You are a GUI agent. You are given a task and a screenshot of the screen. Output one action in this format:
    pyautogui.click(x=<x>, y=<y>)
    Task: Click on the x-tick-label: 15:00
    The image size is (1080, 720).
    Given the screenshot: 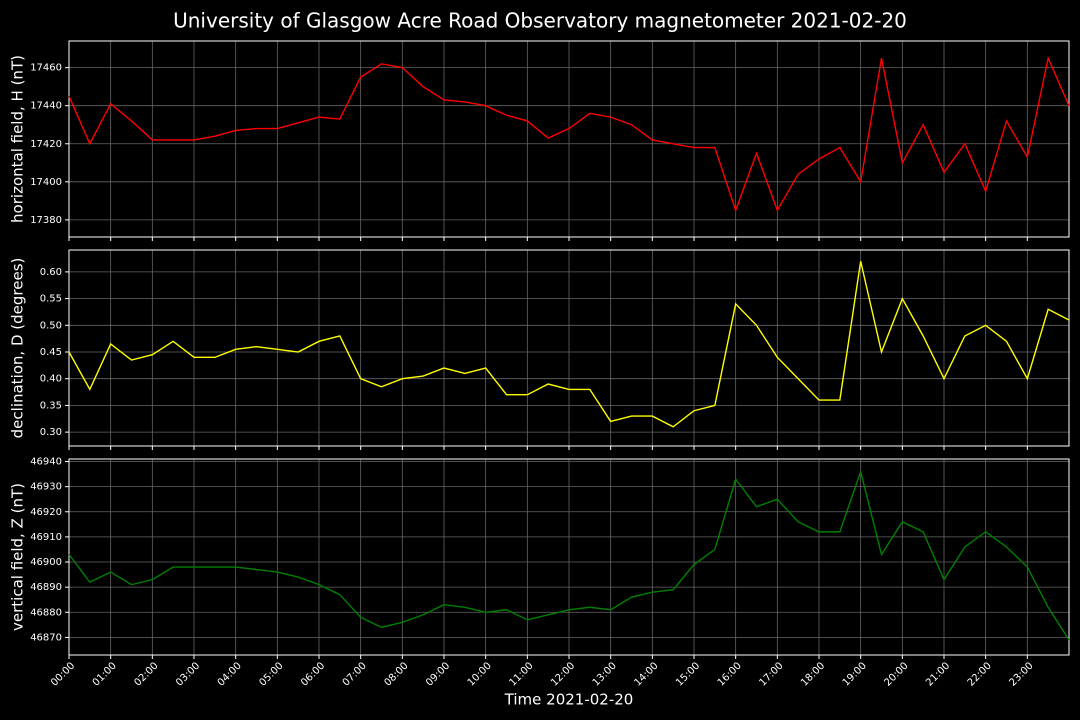 What is the action you would take?
    pyautogui.click(x=688, y=674)
    